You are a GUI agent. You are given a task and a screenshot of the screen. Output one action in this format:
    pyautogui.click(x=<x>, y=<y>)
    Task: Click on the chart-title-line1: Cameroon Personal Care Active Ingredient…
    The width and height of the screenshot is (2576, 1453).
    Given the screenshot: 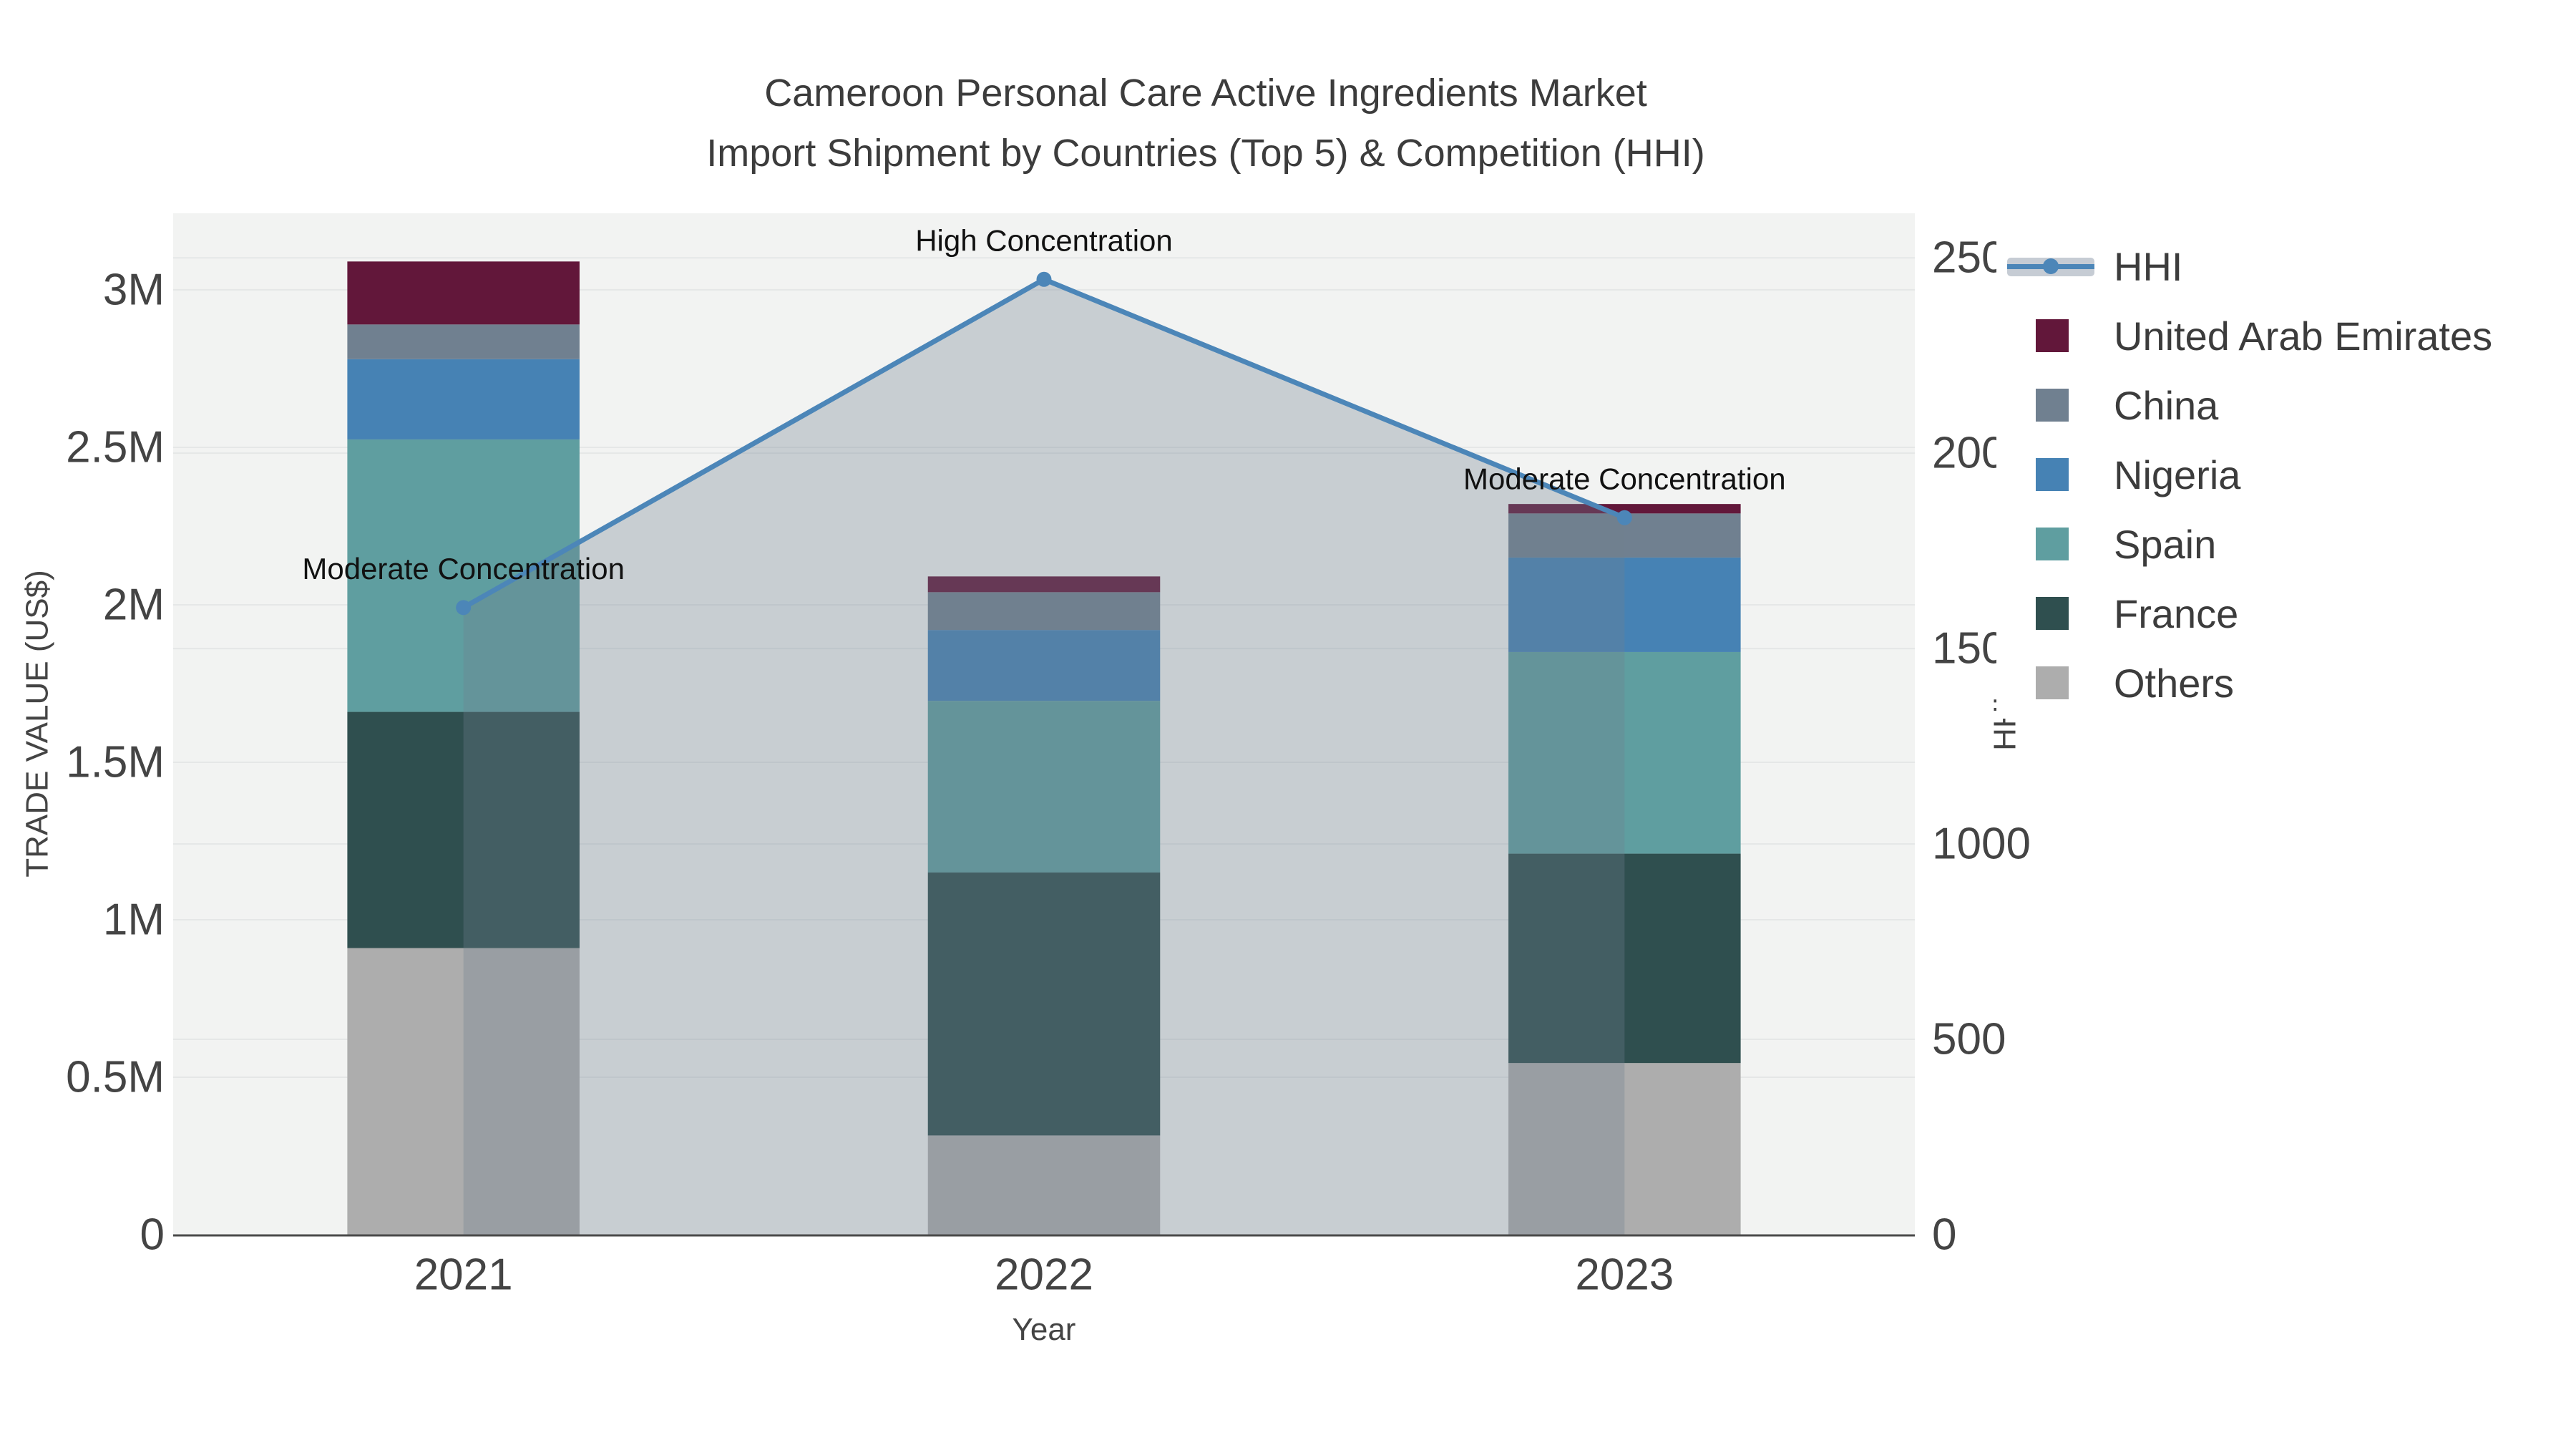 What is the action you would take?
    pyautogui.click(x=1205, y=93)
    